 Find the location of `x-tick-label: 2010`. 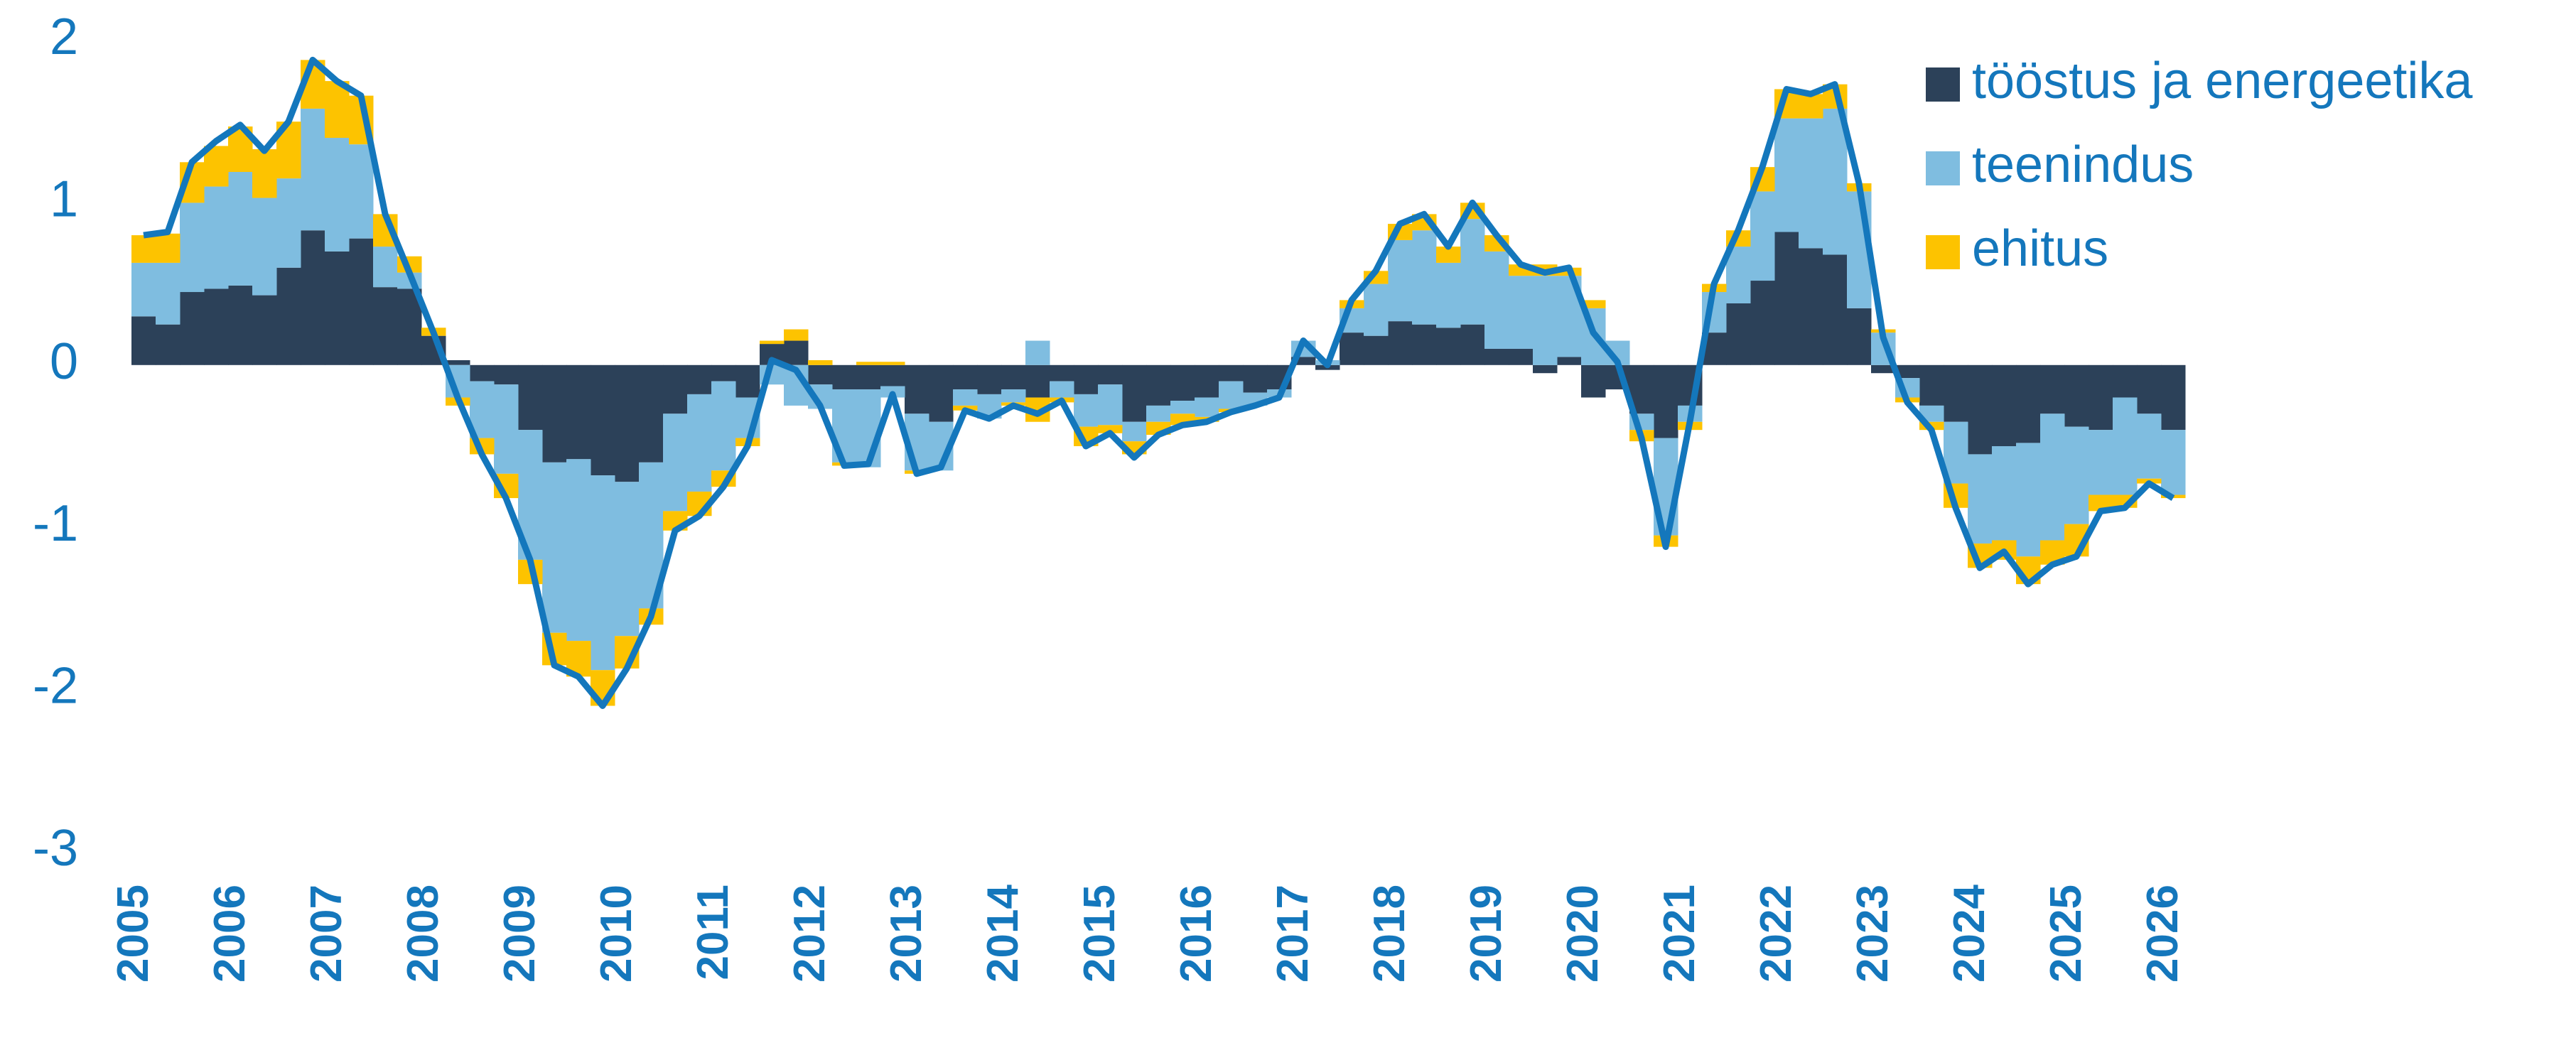

x-tick-label: 2010 is located at coordinates (616, 934).